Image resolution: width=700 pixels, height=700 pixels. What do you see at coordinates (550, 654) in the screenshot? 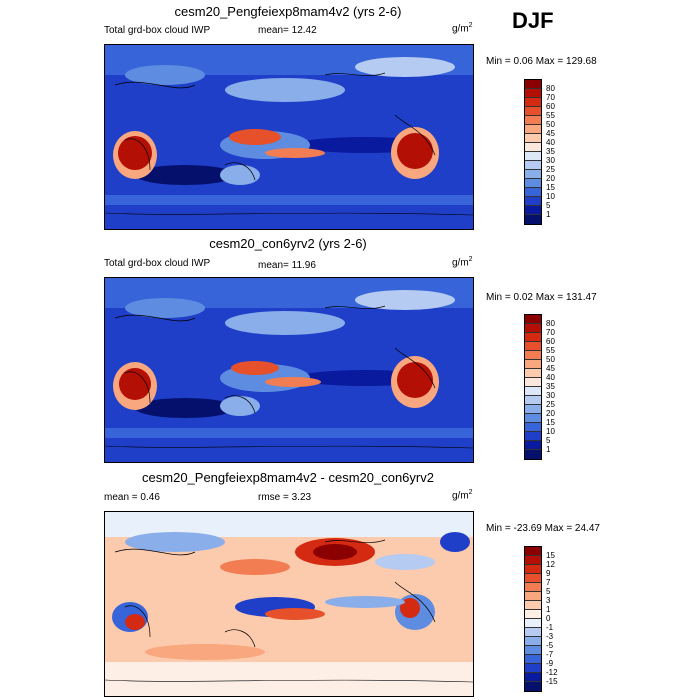
I see `colorbar-tick: -7` at bounding box center [550, 654].